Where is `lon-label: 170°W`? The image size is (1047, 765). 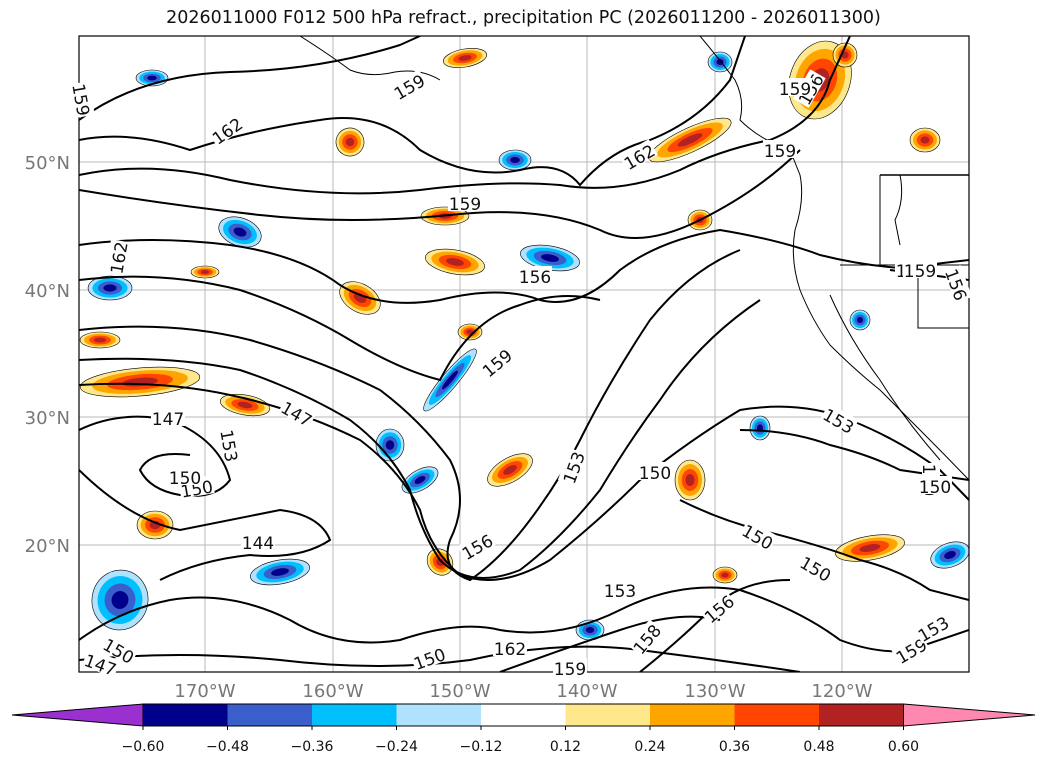
lon-label: 170°W is located at coordinates (204, 691).